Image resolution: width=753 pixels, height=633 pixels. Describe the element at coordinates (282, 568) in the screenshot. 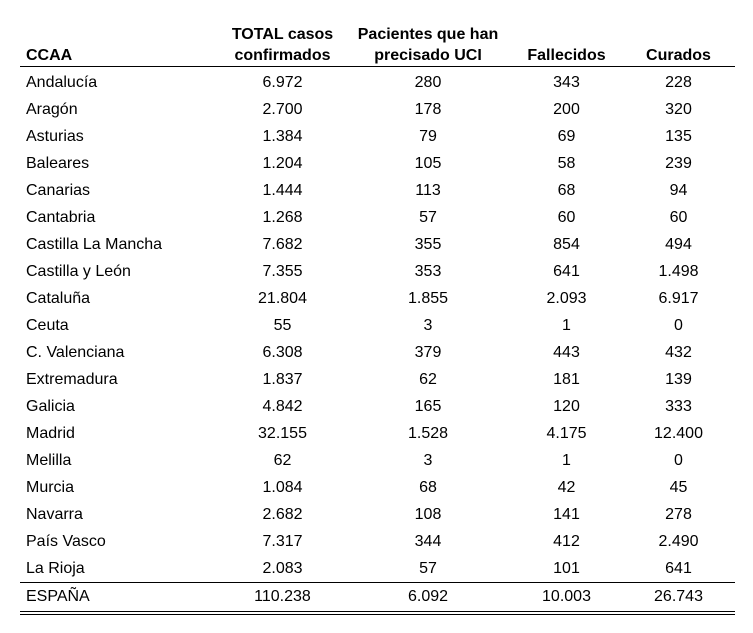

I see `casos-value: 2.083` at that location.